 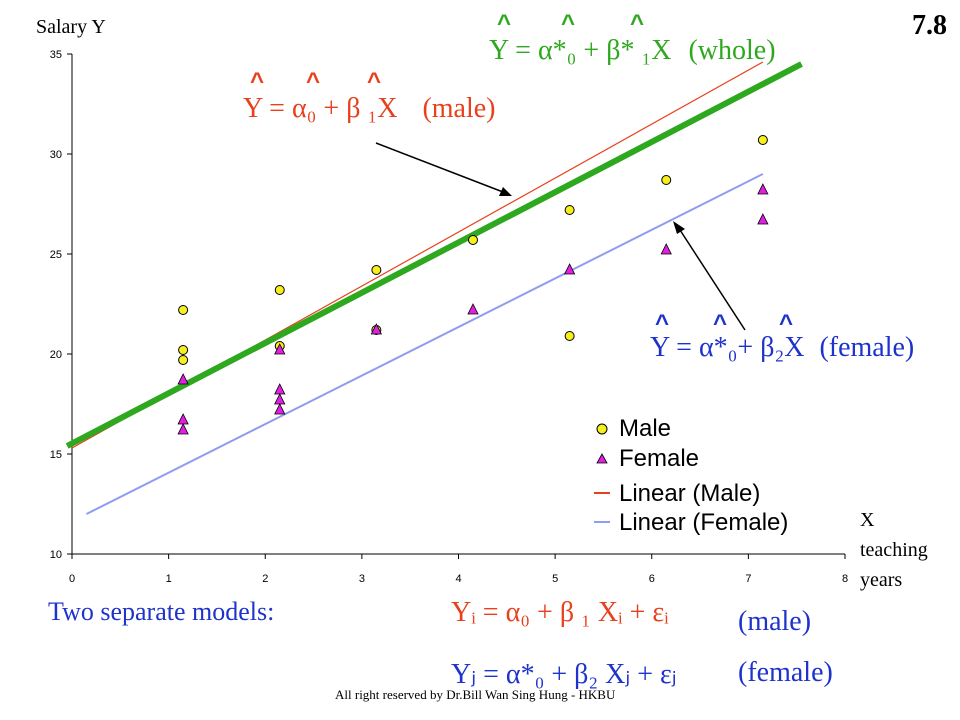 I want to click on whole-equation: Y = α*₀ + β* ₁X (whole), so click(x=632, y=51).